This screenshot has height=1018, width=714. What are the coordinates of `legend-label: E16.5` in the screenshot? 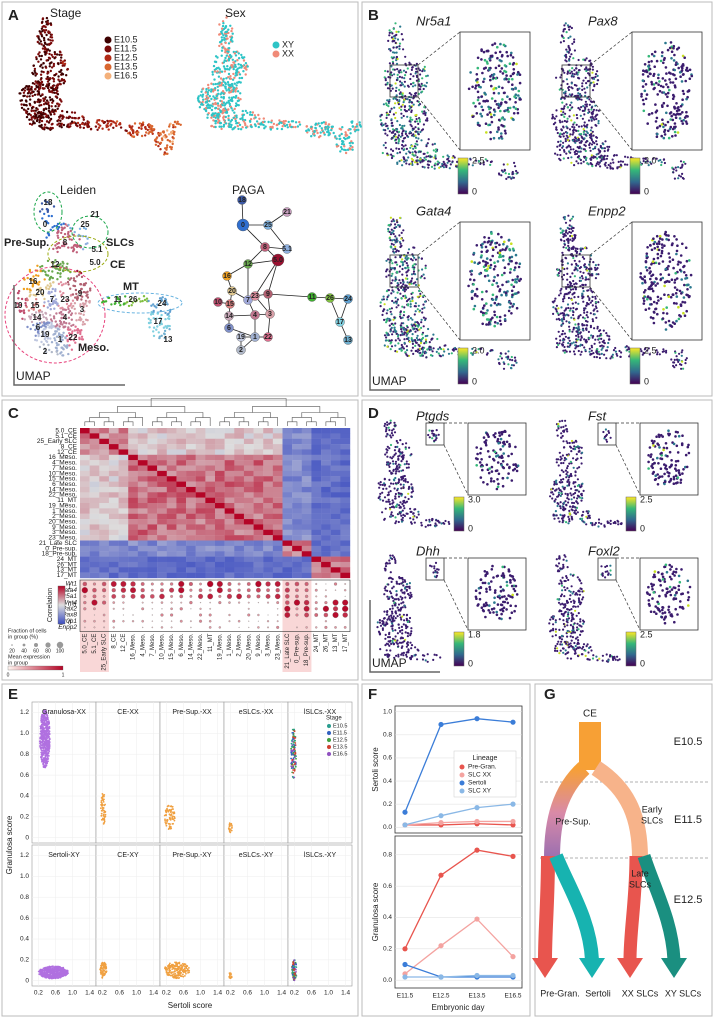 It's located at (126, 75).